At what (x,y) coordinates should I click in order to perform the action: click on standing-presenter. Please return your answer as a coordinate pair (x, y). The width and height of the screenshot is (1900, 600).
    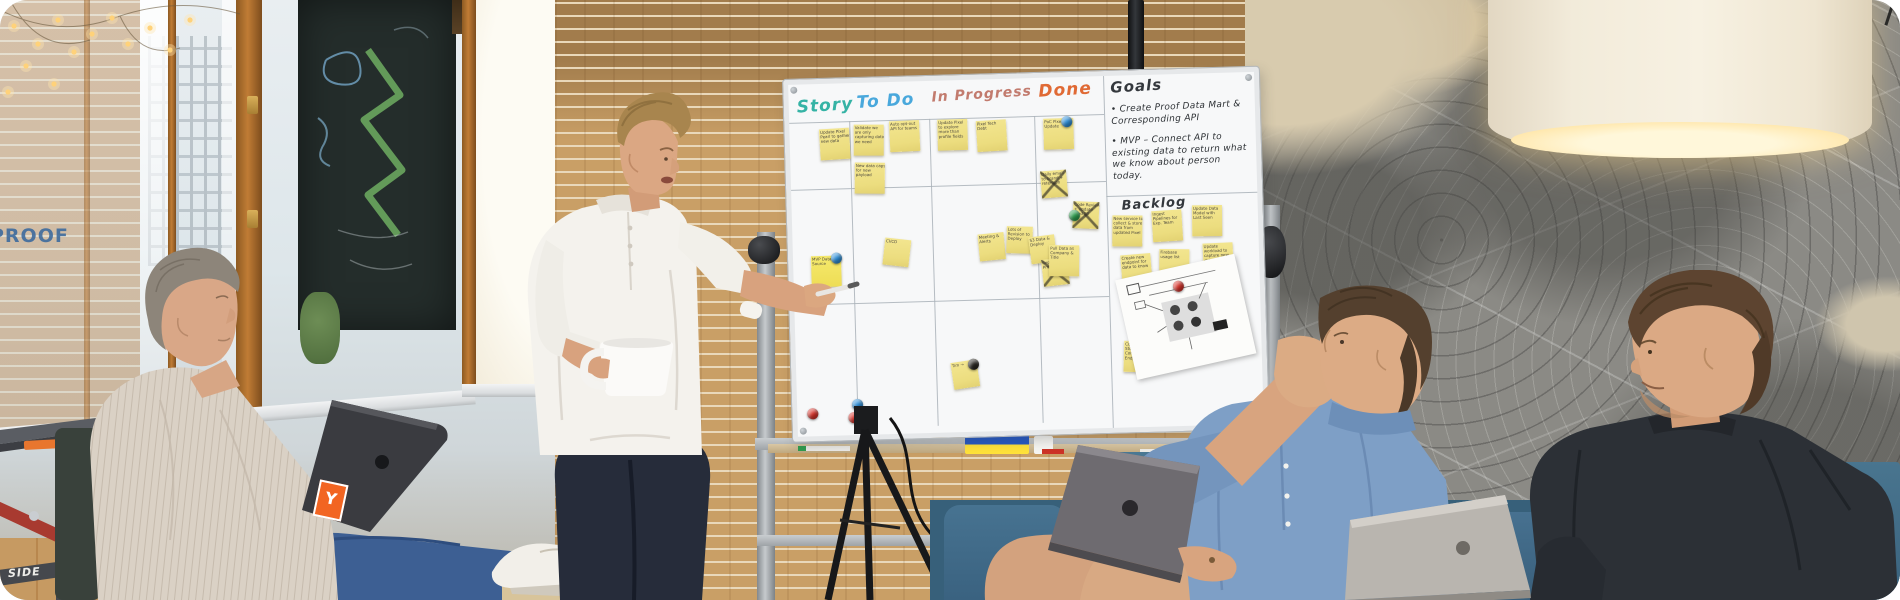
    Looking at the image, I should click on (693, 346).